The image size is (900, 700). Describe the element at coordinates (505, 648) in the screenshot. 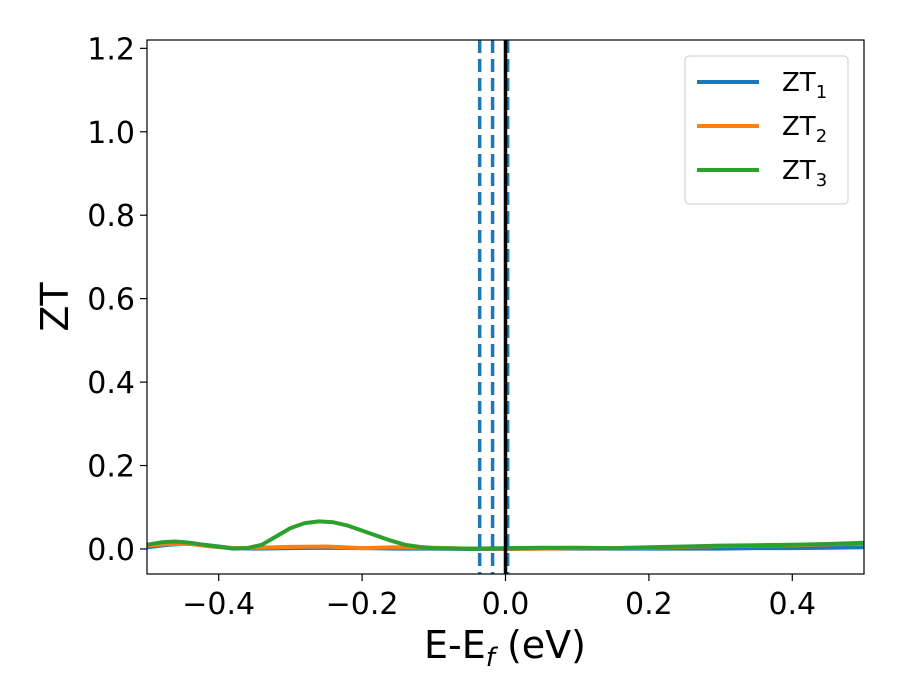

I see `x-axis-title: E-Ef (eV)` at that location.